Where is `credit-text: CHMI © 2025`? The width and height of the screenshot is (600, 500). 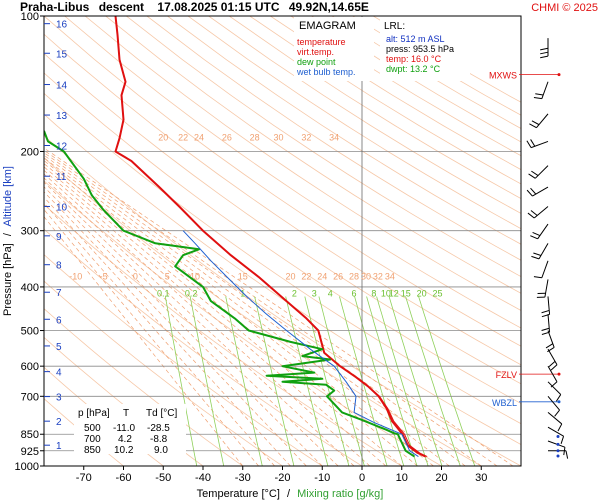 credit-text: CHMI © 2025 is located at coordinates (564, 8).